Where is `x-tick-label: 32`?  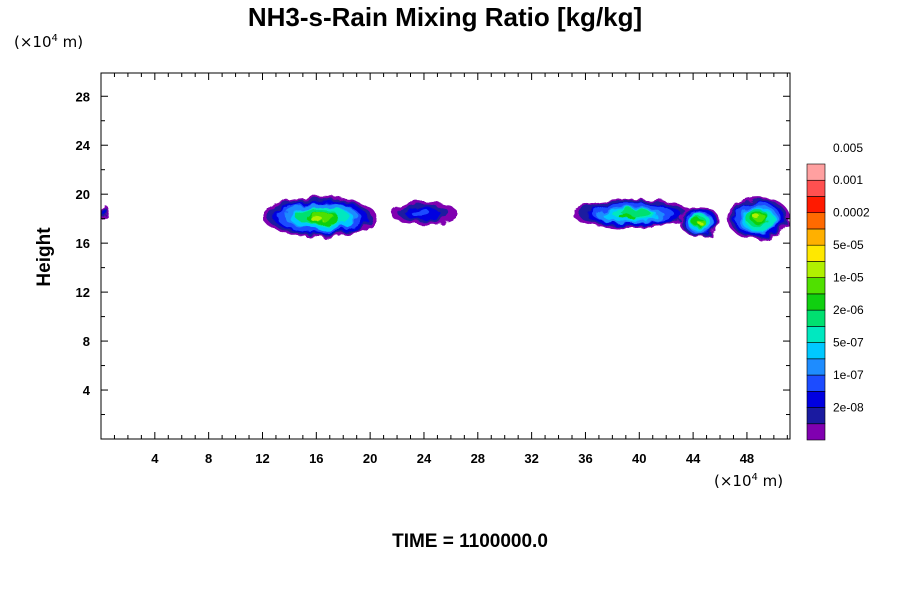 x-tick-label: 32 is located at coordinates (531, 458).